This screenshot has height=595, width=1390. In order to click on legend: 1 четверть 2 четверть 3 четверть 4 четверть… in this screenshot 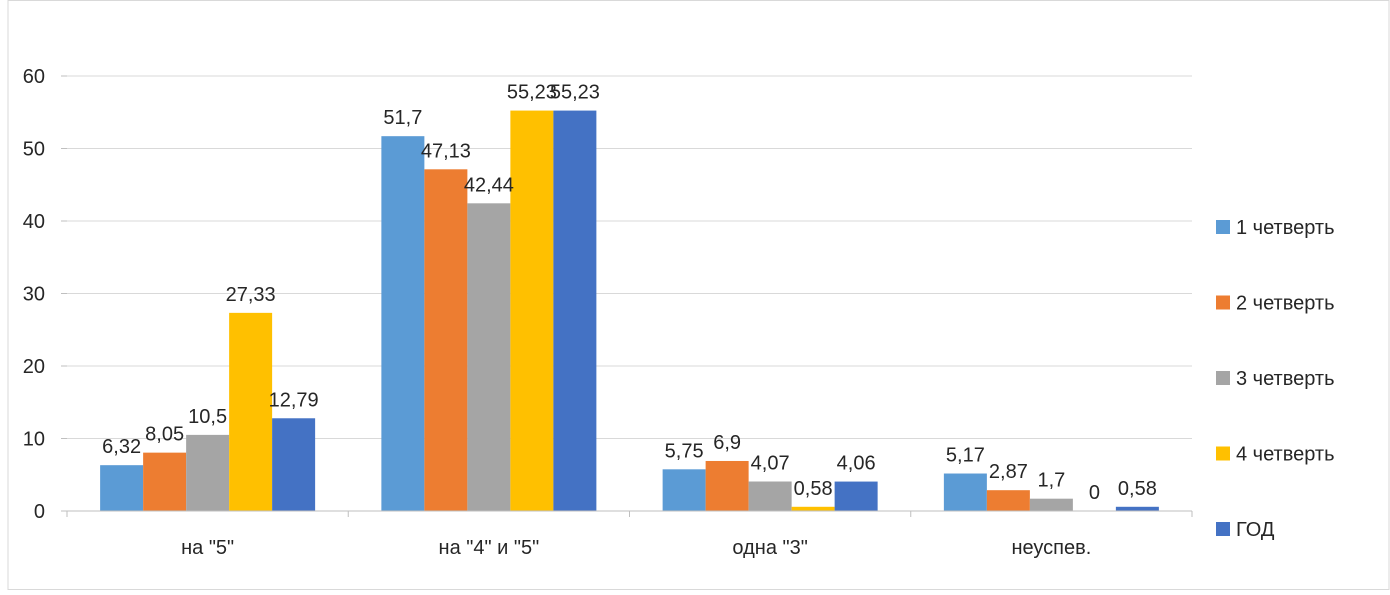, I will do `click(1275, 379)`.